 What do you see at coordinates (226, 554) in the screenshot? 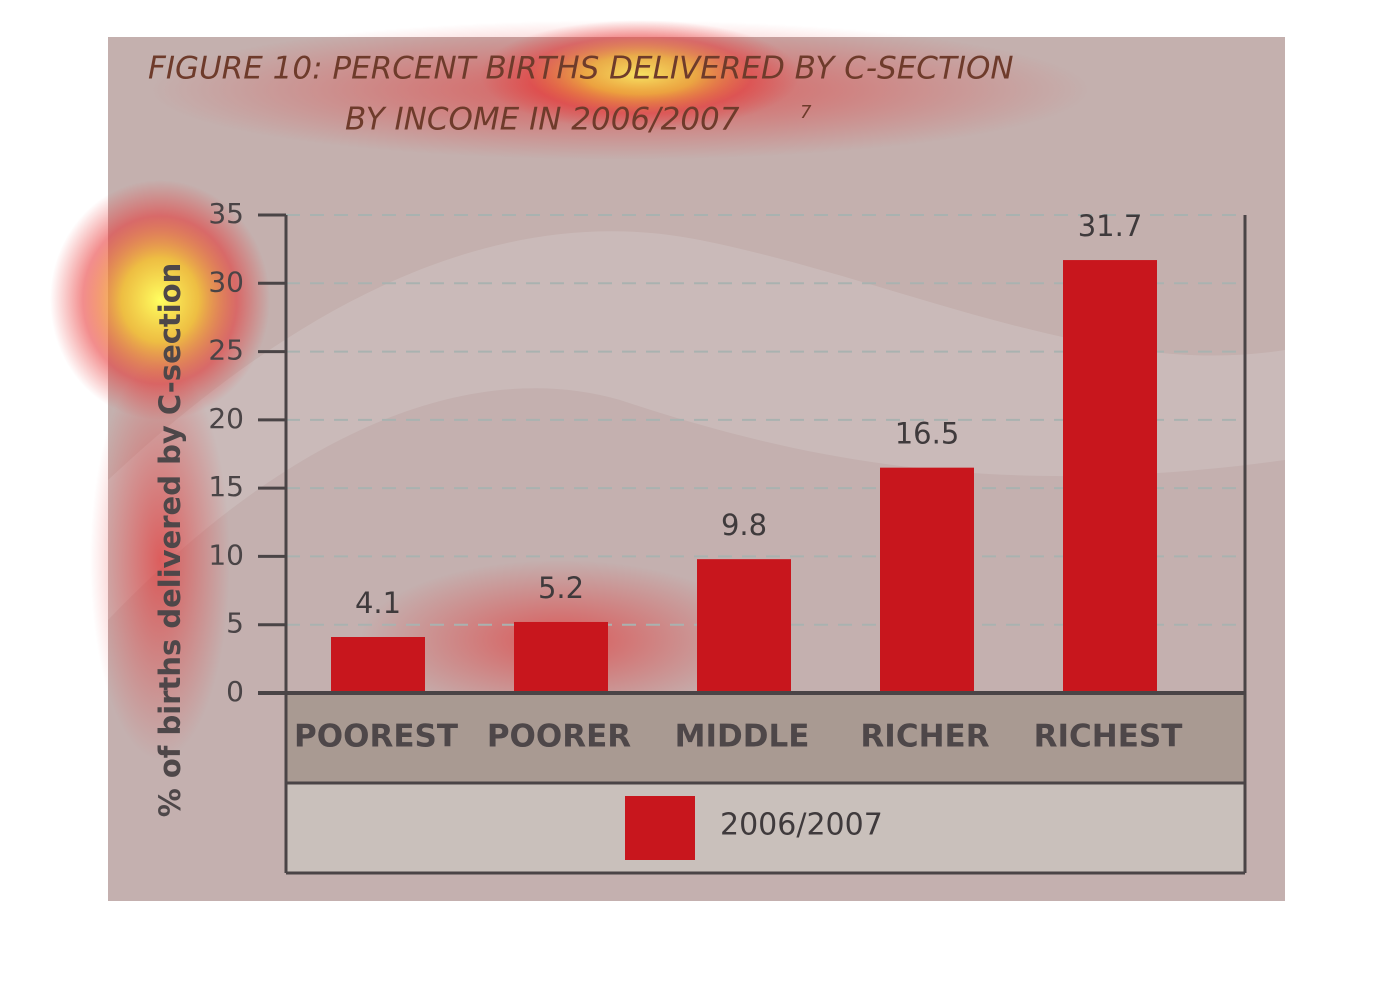
I see `y-tick-label: 10` at bounding box center [226, 554].